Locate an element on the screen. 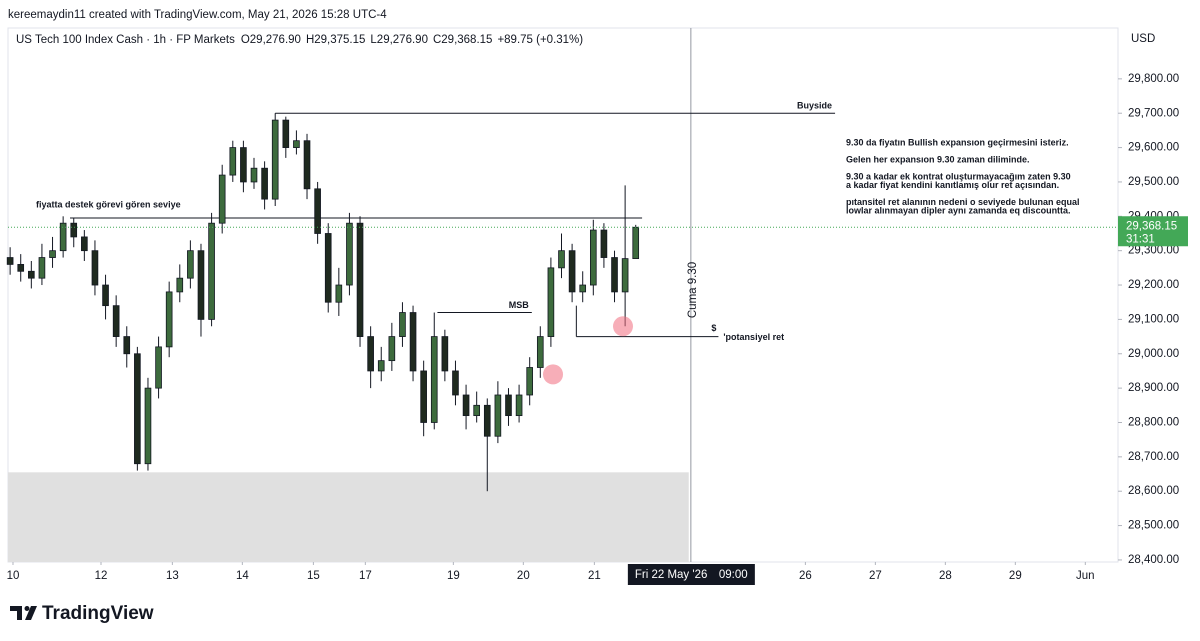  last-price-box is located at coordinates (1153, 231).